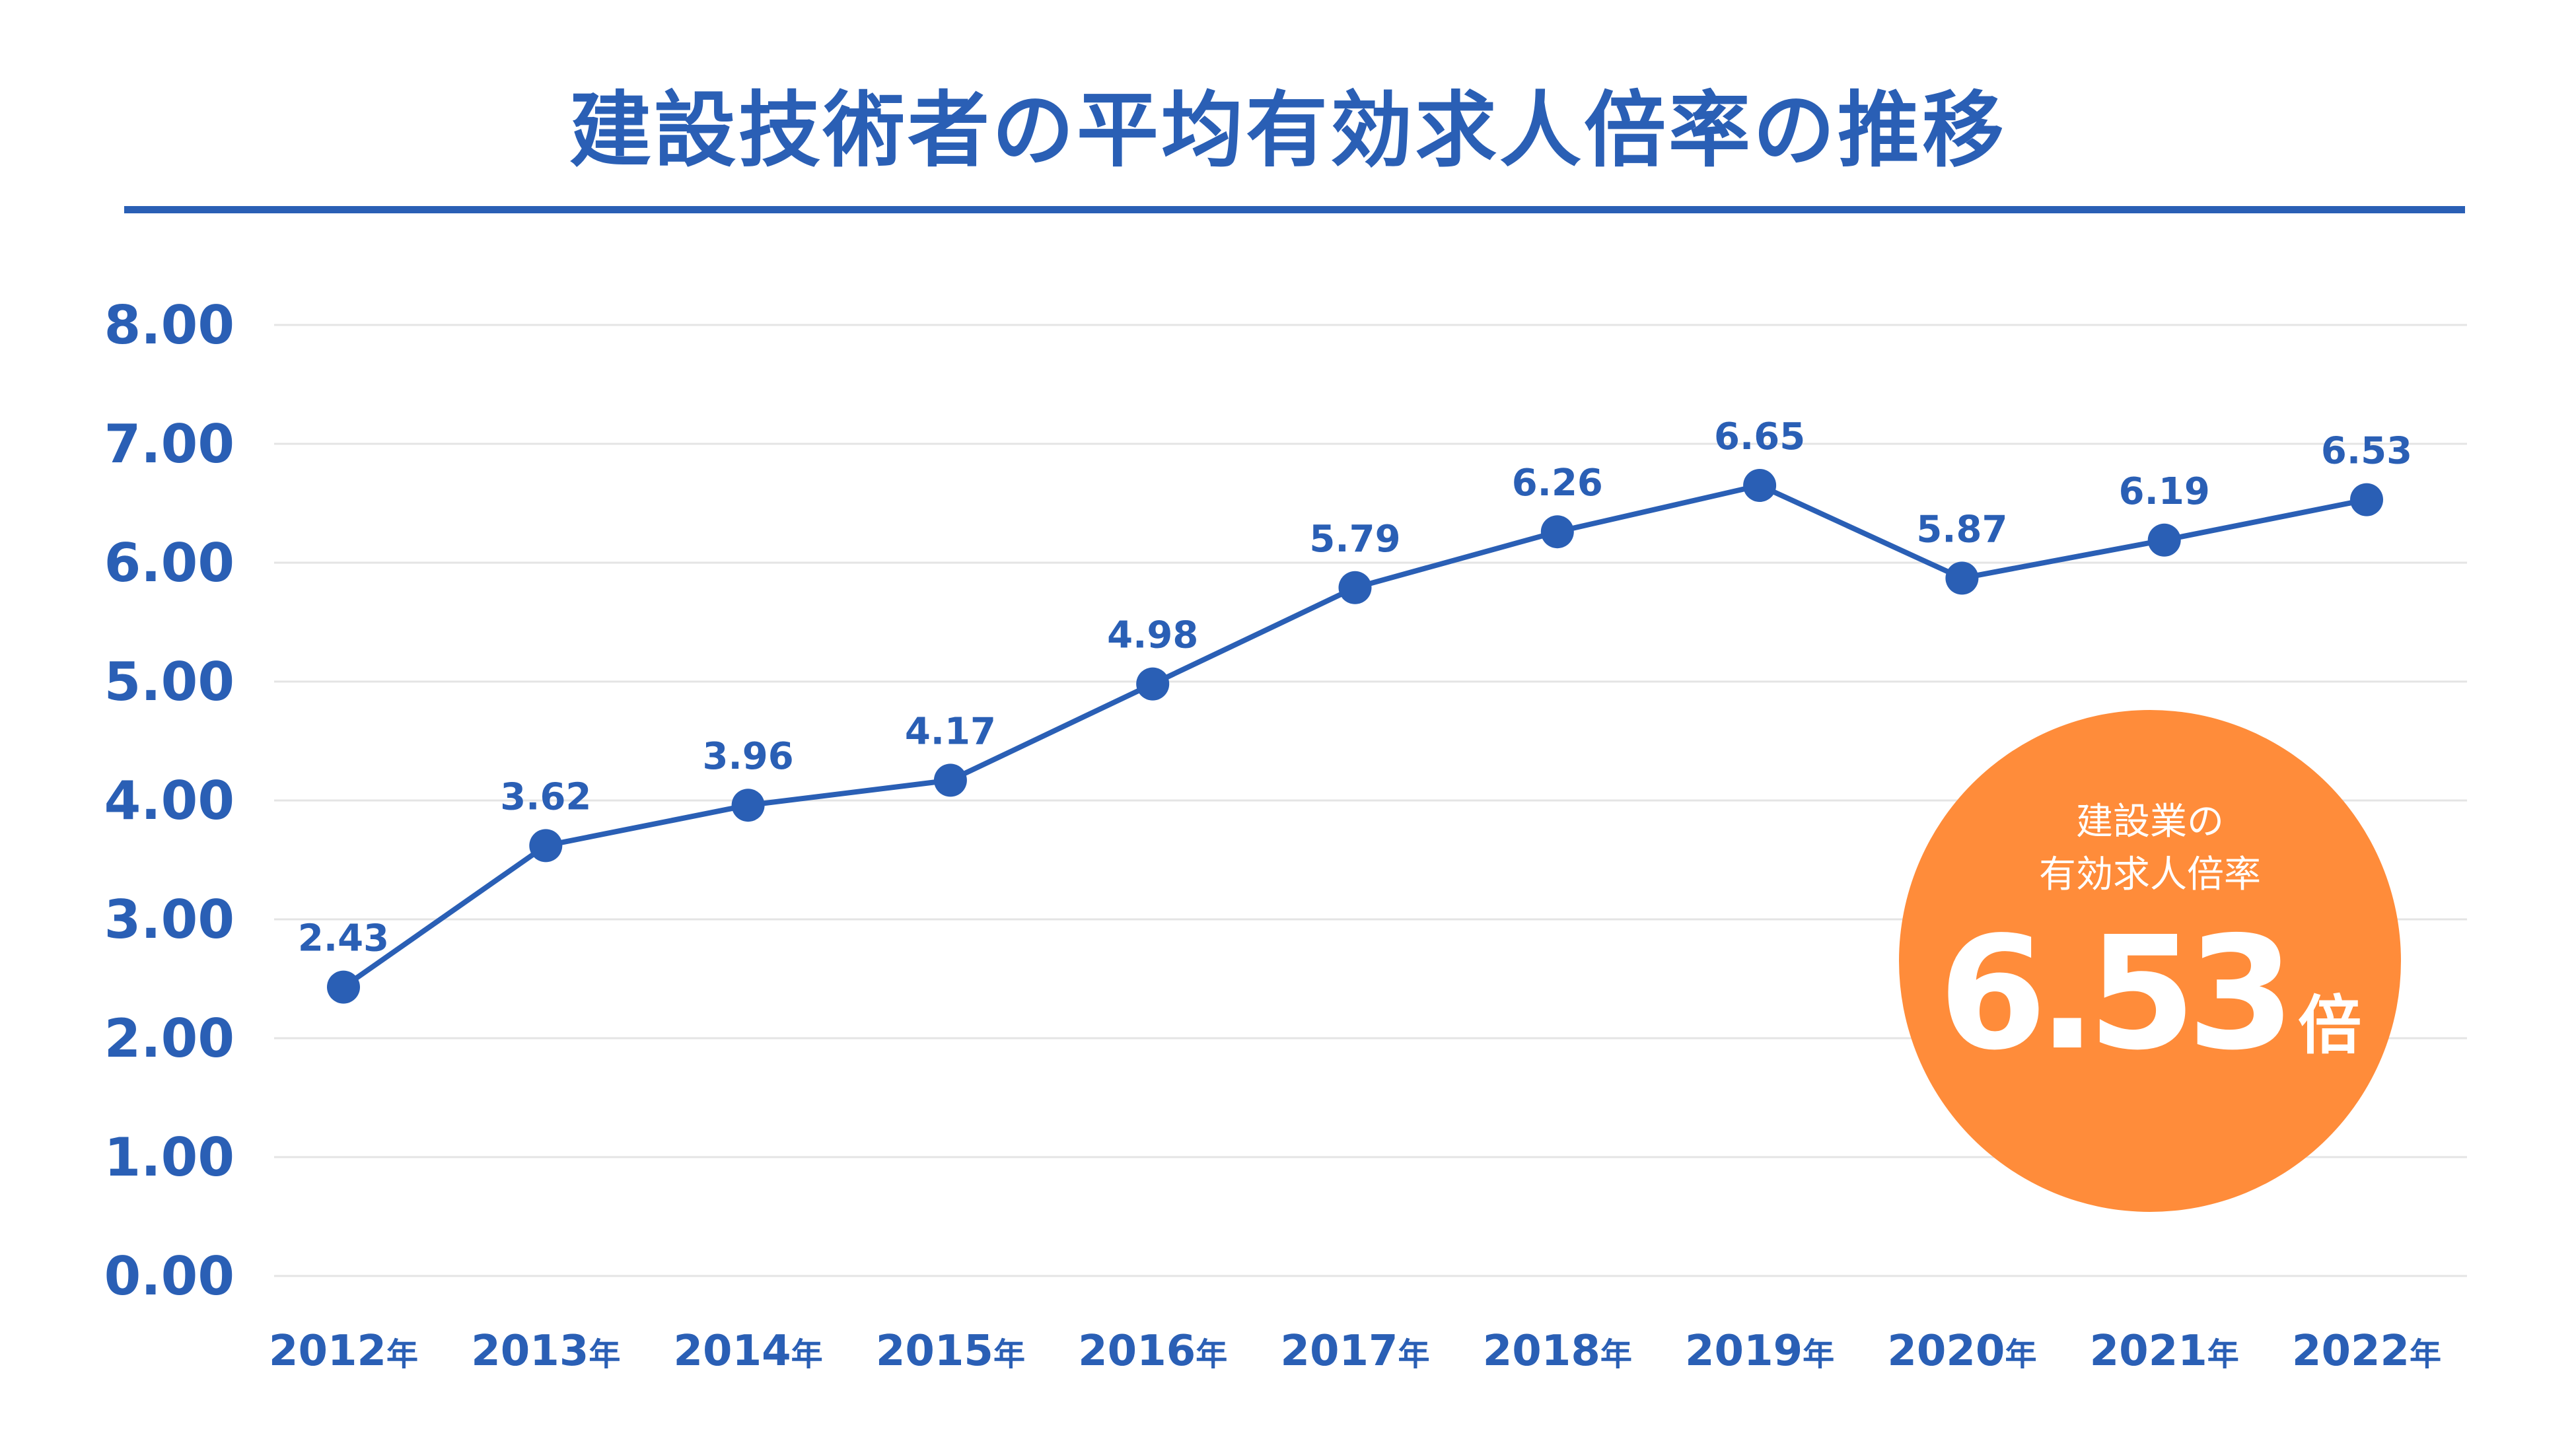  What do you see at coordinates (951, 1352) in the screenshot?
I see `x-tick-label: 2015年` at bounding box center [951, 1352].